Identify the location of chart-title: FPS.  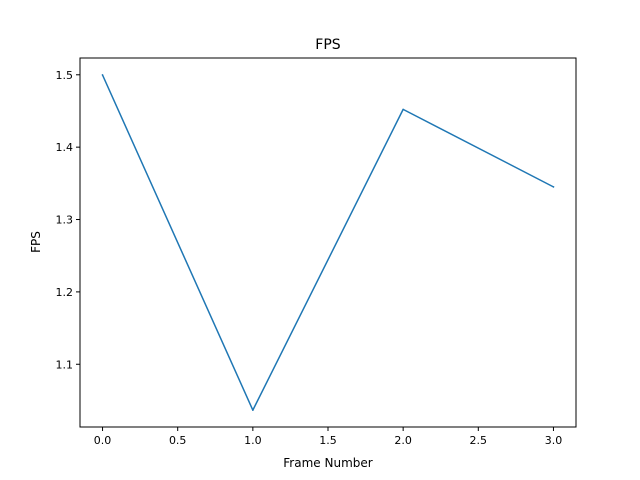
(327, 45).